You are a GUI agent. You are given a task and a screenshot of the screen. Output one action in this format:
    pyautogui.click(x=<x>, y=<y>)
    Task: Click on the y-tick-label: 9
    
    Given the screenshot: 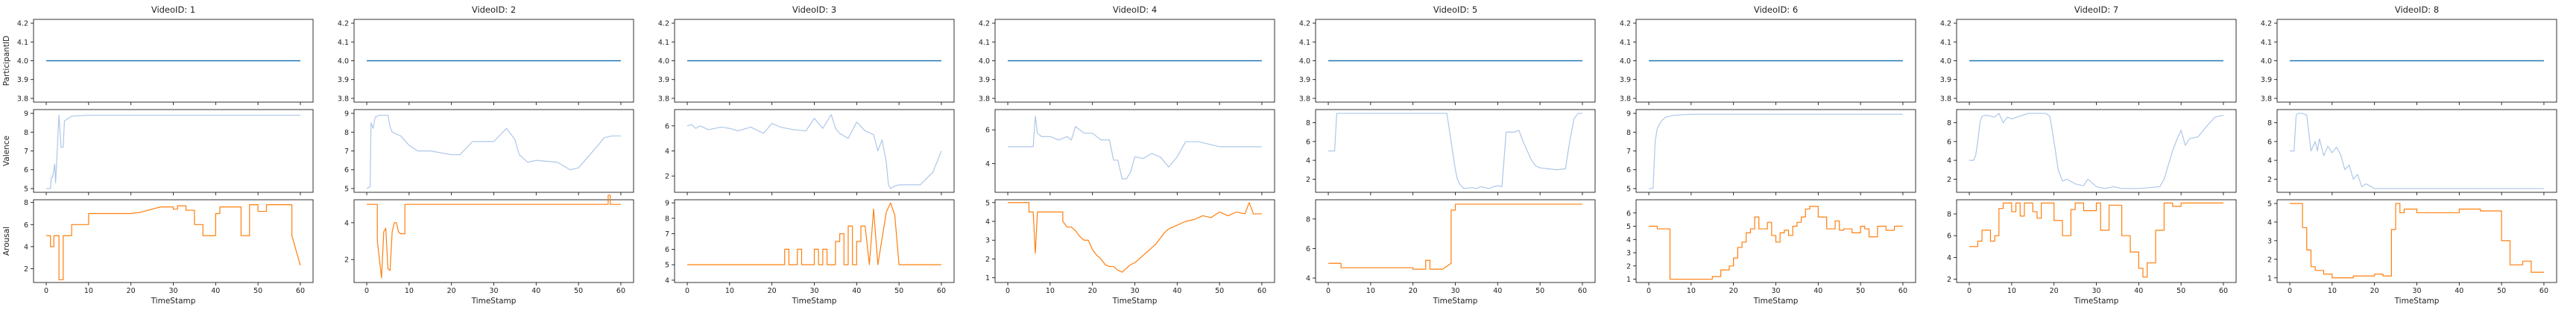 What is the action you would take?
    pyautogui.click(x=667, y=204)
    